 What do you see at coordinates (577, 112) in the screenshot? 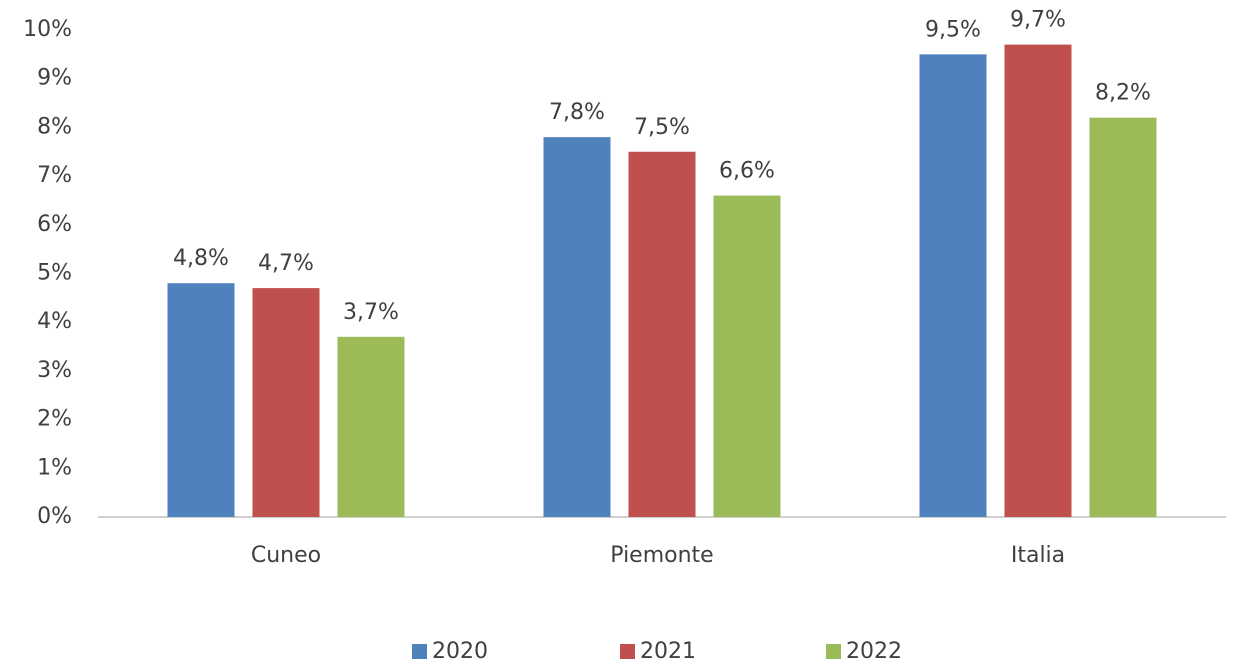
I see `data-label: 7,8%` at bounding box center [577, 112].